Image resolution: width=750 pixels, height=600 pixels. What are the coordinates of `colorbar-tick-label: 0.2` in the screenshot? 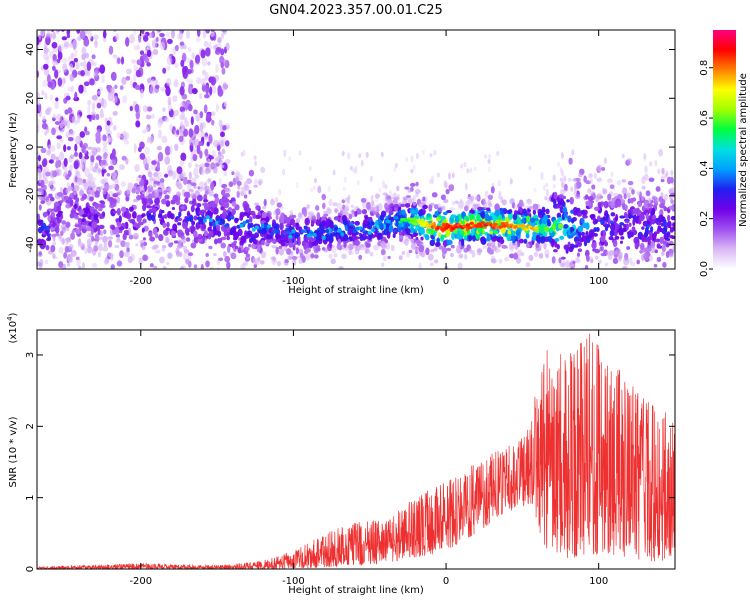 It's located at (704, 219).